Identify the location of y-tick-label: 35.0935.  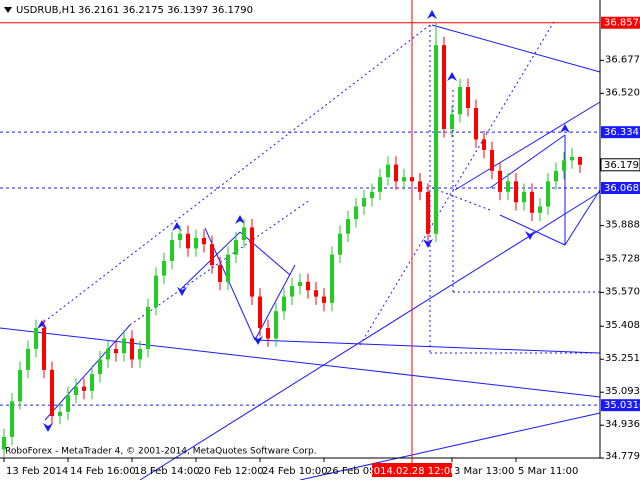
(622, 391).